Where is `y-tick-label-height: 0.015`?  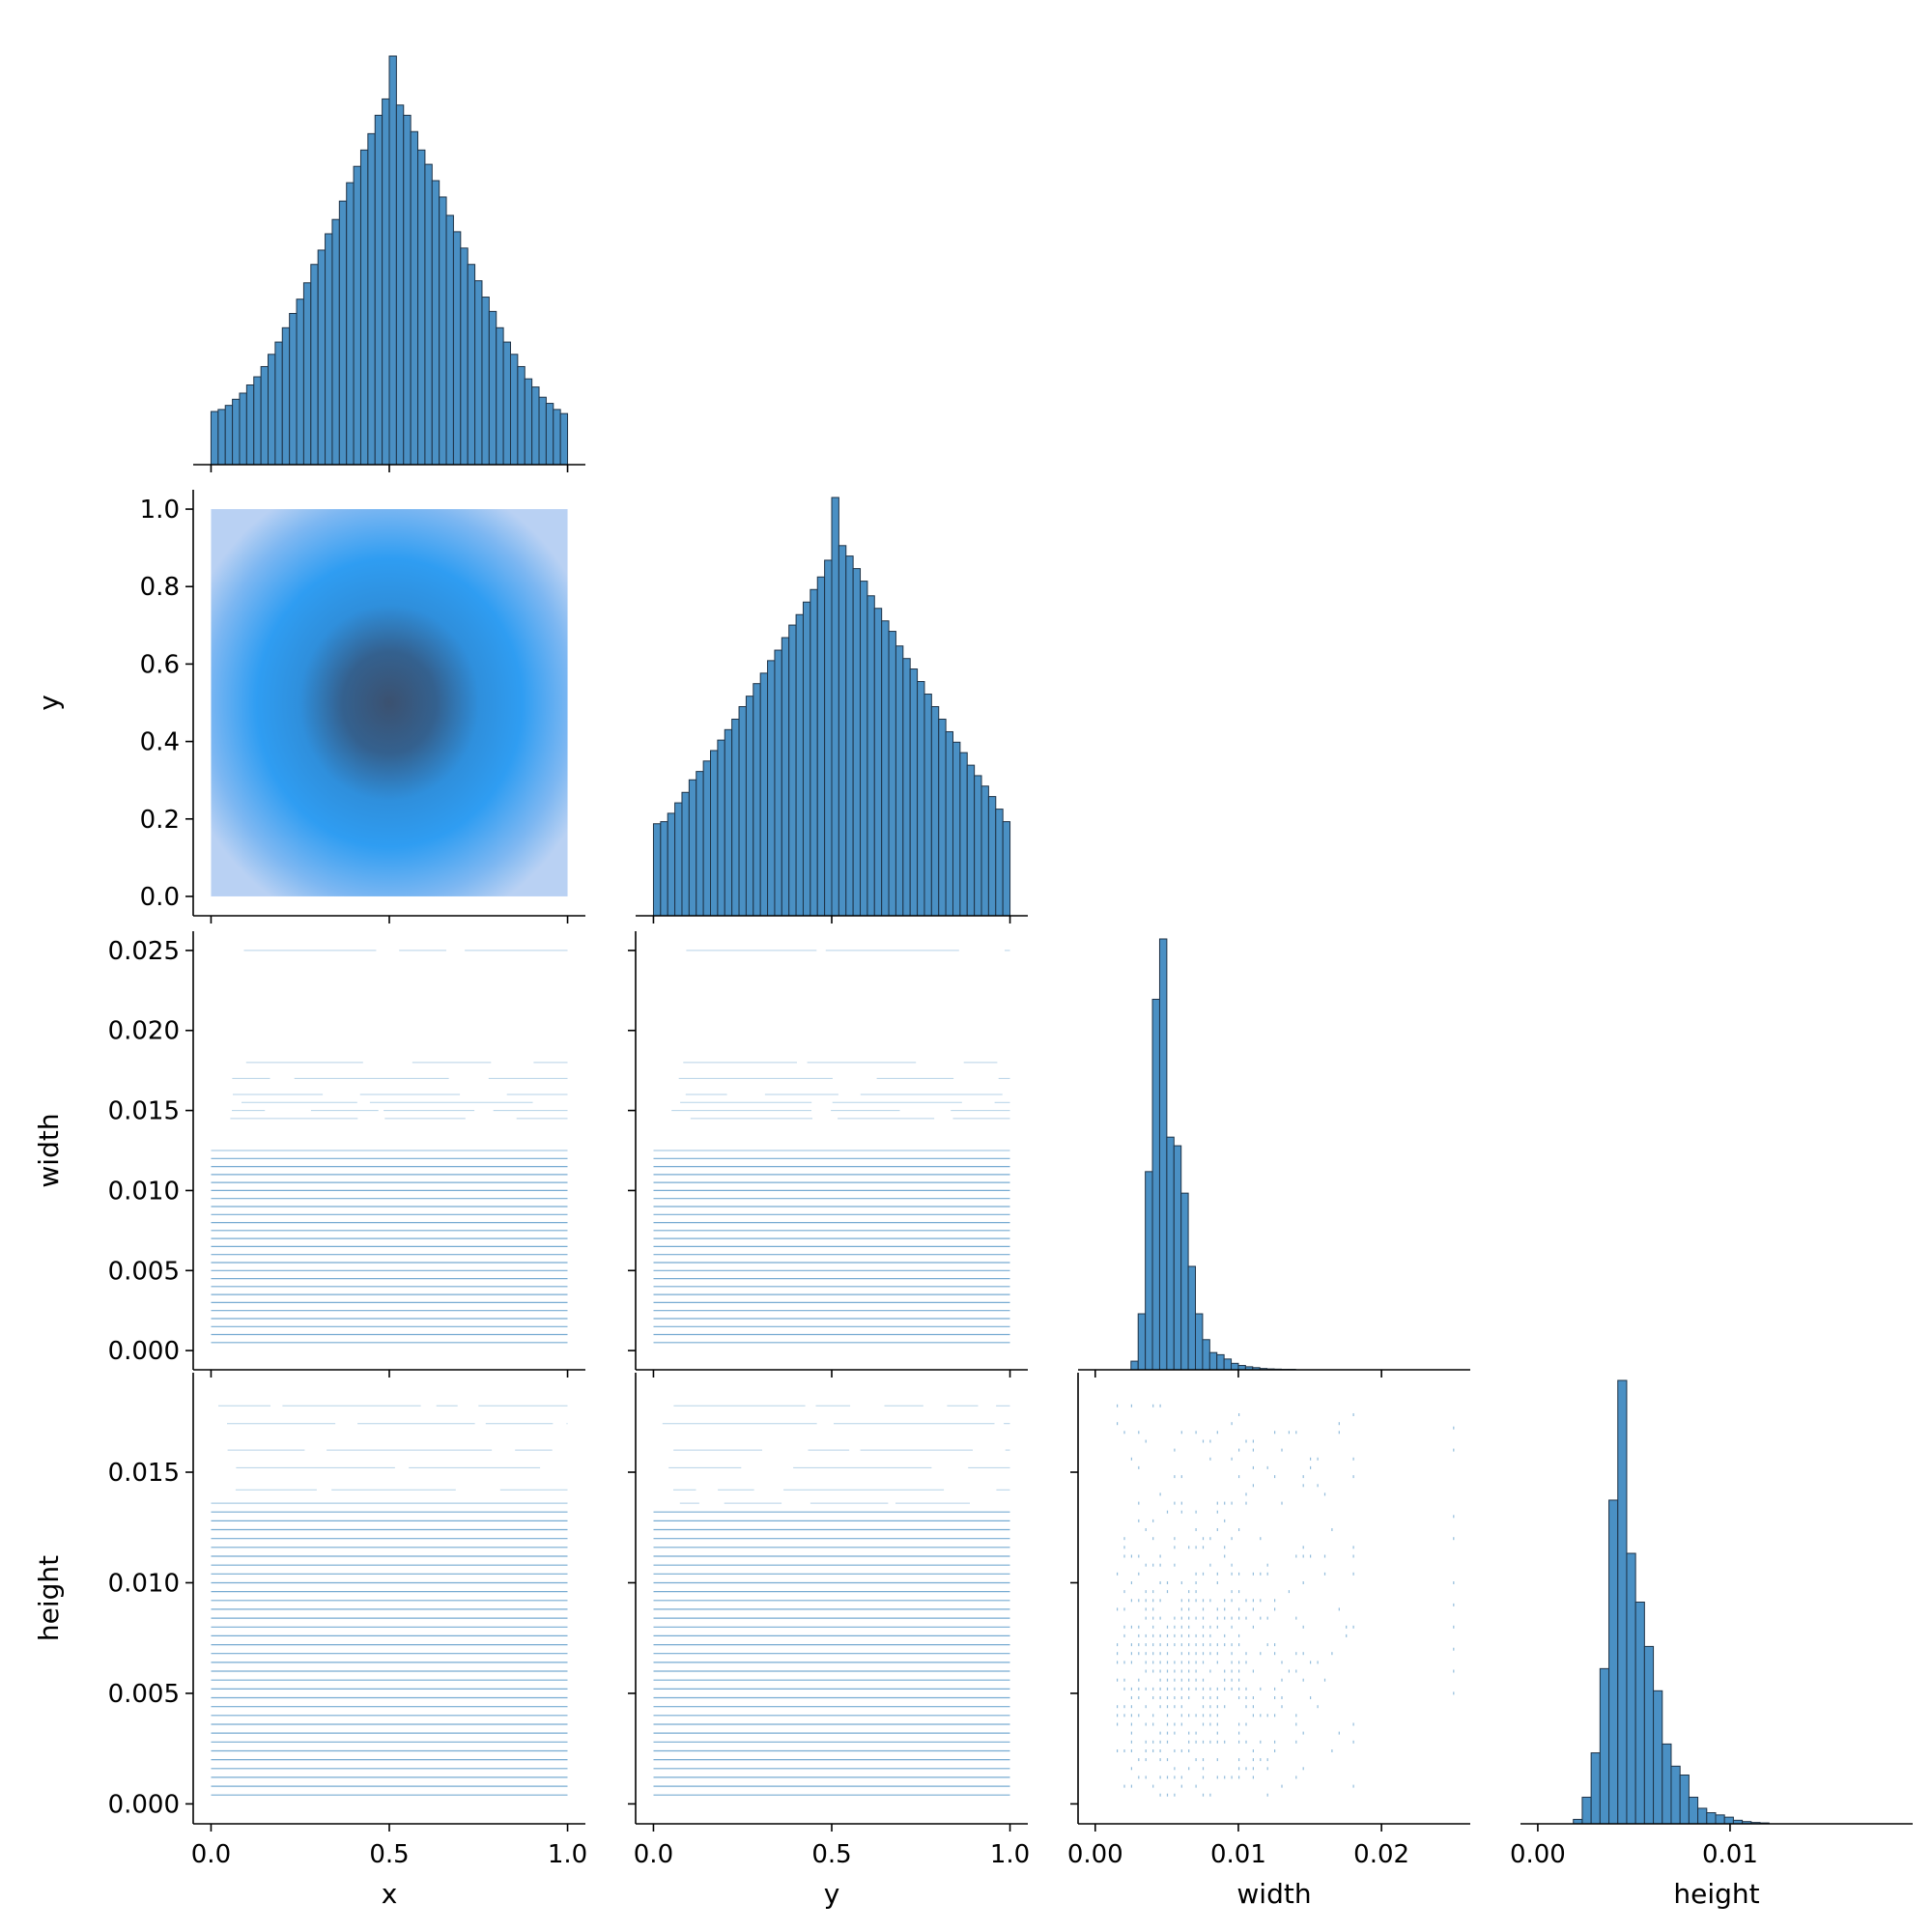 y-tick-label-height: 0.015 is located at coordinates (144, 1473).